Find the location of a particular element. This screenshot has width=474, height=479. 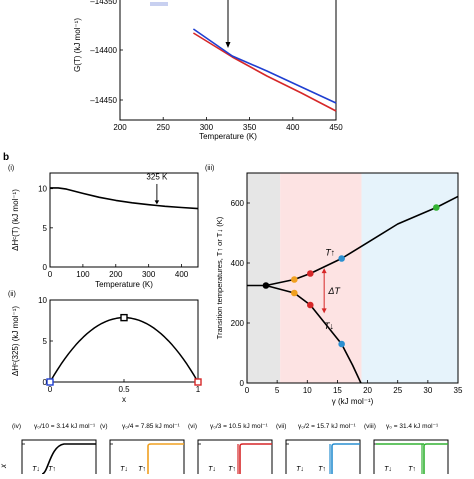

bottom-panel-viii-title: γ₀ = 31.4 kJ mol⁻¹ is located at coordinates (412, 426).